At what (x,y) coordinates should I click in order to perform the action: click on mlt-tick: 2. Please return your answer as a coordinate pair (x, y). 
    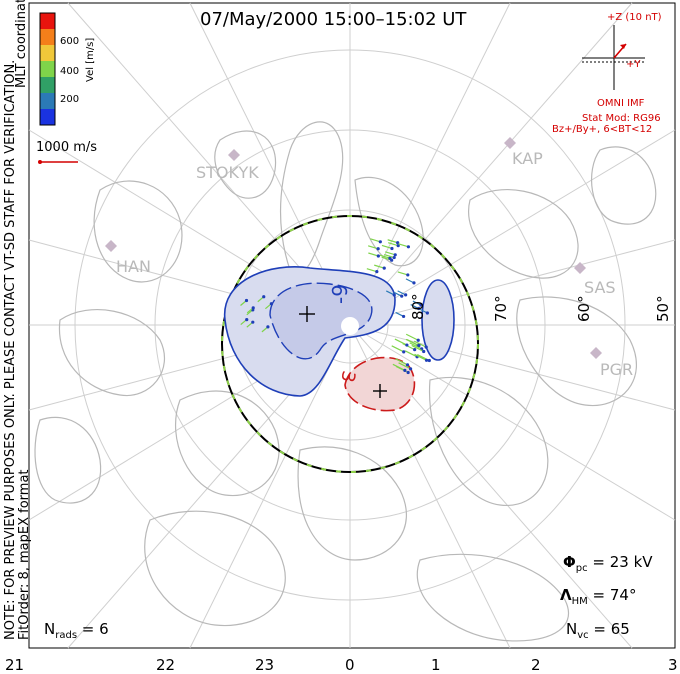
    Looking at the image, I should click on (536, 665).